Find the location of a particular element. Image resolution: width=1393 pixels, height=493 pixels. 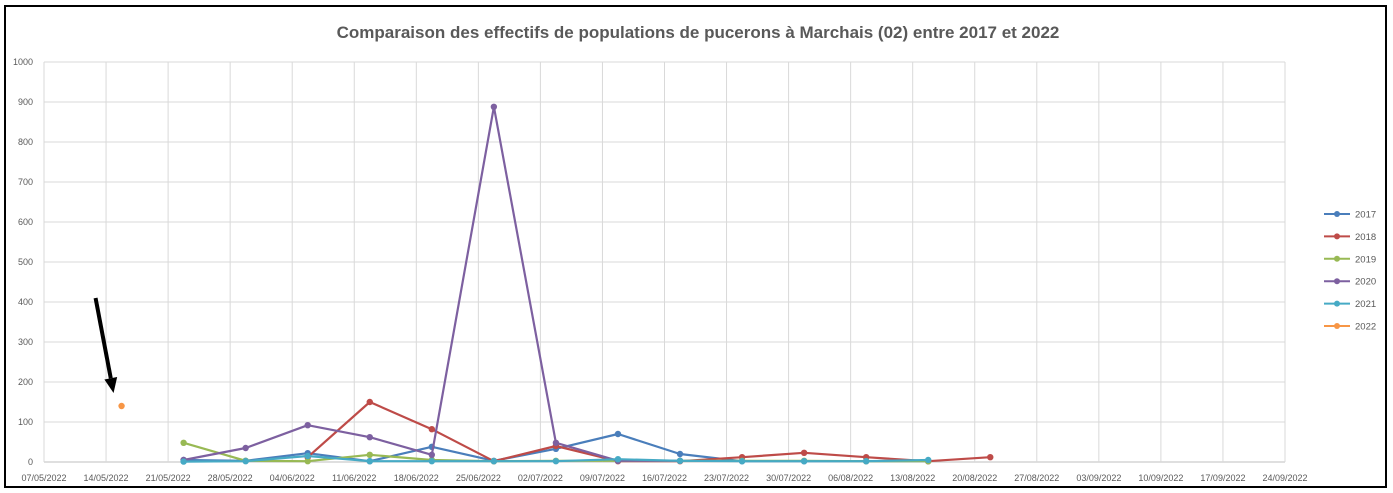

y-tick-label: 1000 is located at coordinates (23, 62).